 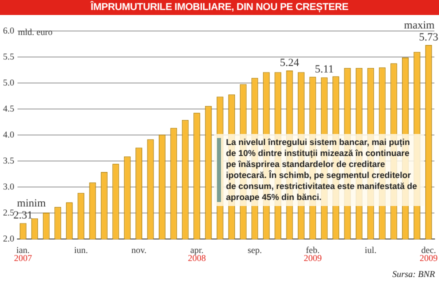 I want to click on y-tick-label: 4.5, so click(x=9, y=108).